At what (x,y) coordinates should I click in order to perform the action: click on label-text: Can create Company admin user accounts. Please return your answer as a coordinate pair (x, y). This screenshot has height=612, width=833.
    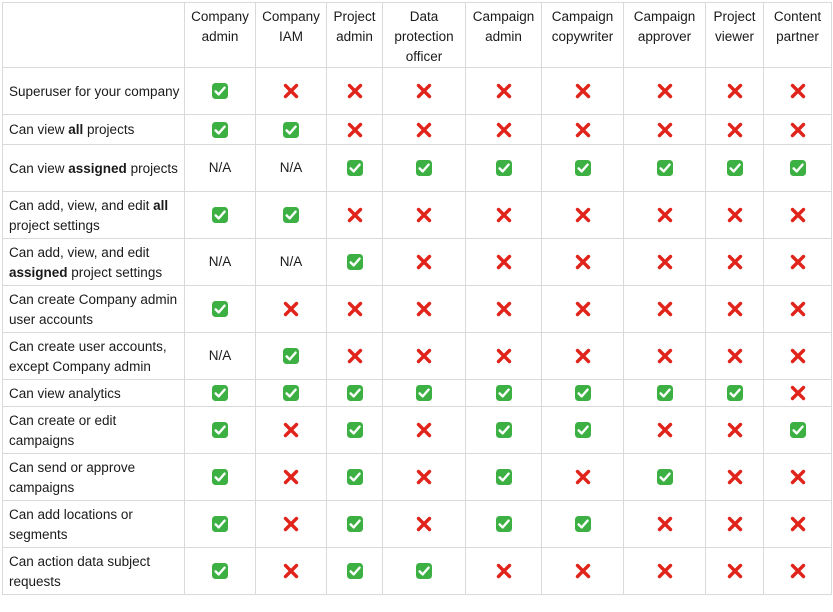
    Looking at the image, I should click on (93, 309).